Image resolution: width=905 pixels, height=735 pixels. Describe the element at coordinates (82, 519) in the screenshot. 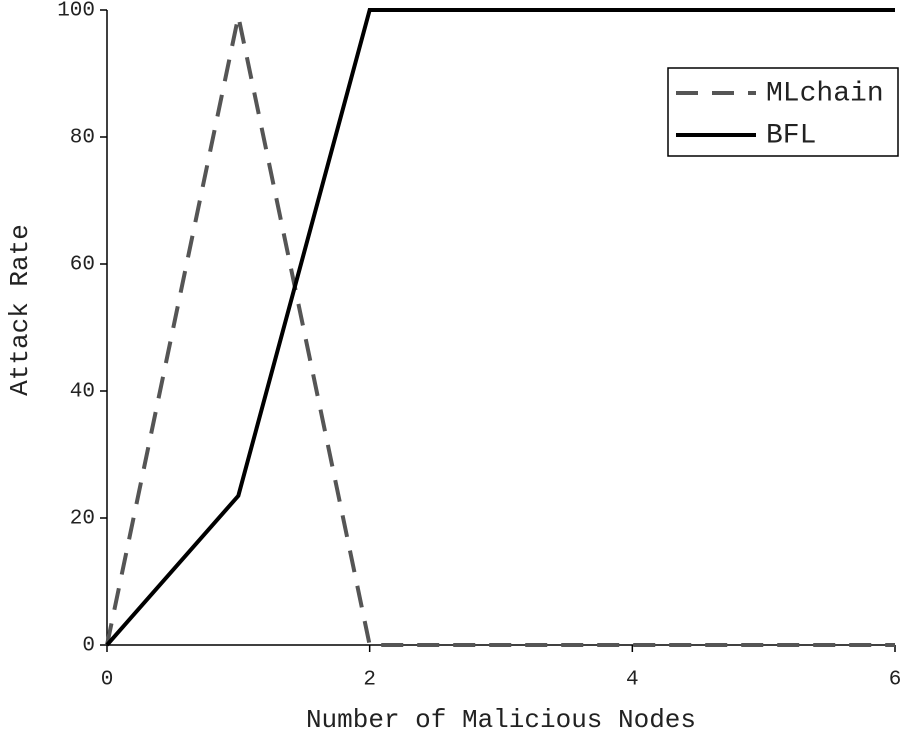

I see `y-tick-label: 20` at that location.